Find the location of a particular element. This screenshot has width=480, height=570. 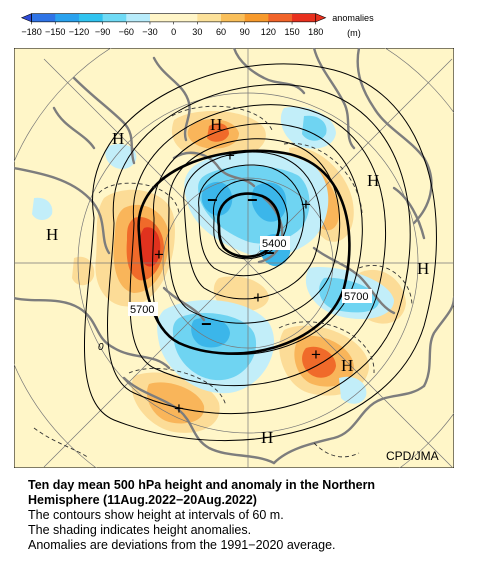

colorbar-unit: (m) is located at coordinates (354, 33).